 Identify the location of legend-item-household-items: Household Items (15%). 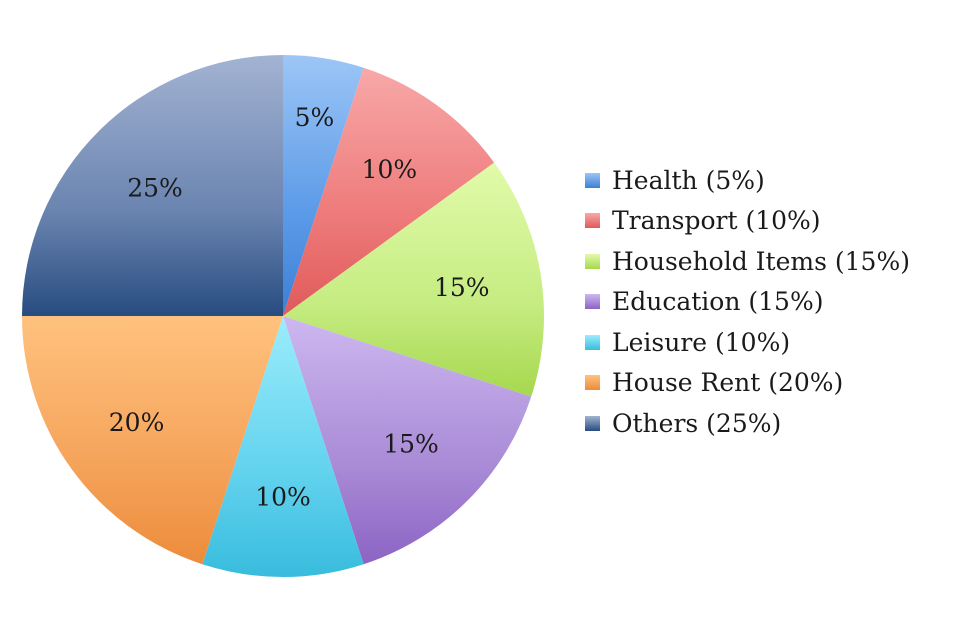
(747, 261).